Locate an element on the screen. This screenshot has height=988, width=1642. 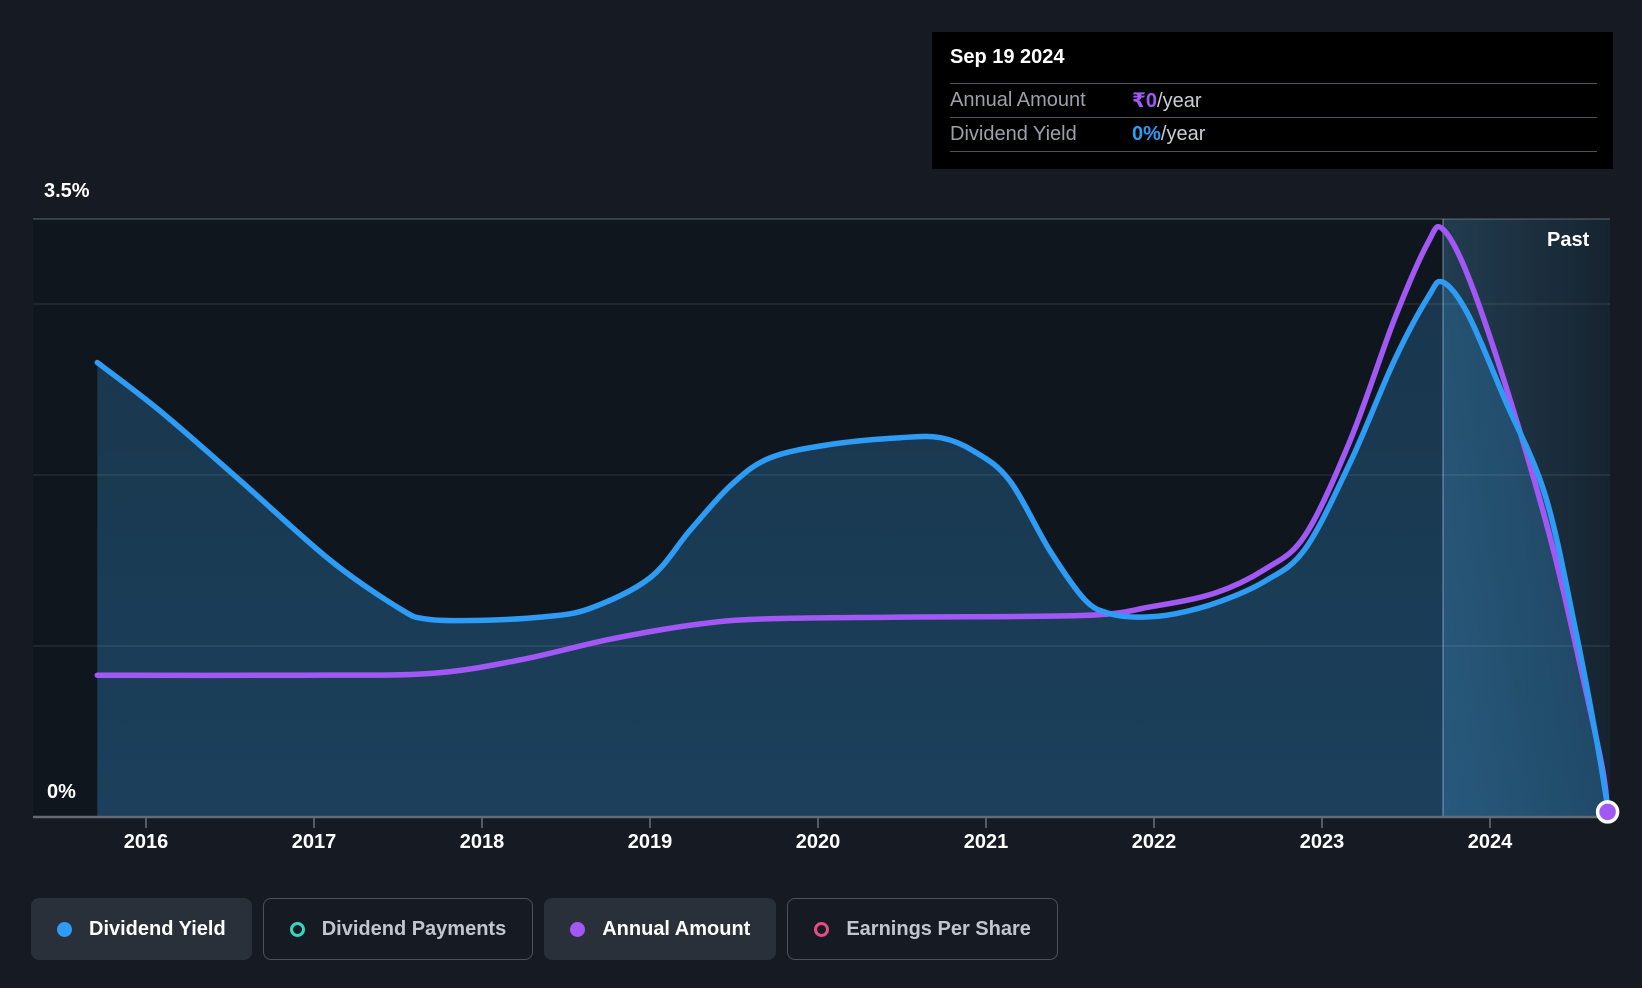
earnings-per-share-ring-icon is located at coordinates (822, 929).